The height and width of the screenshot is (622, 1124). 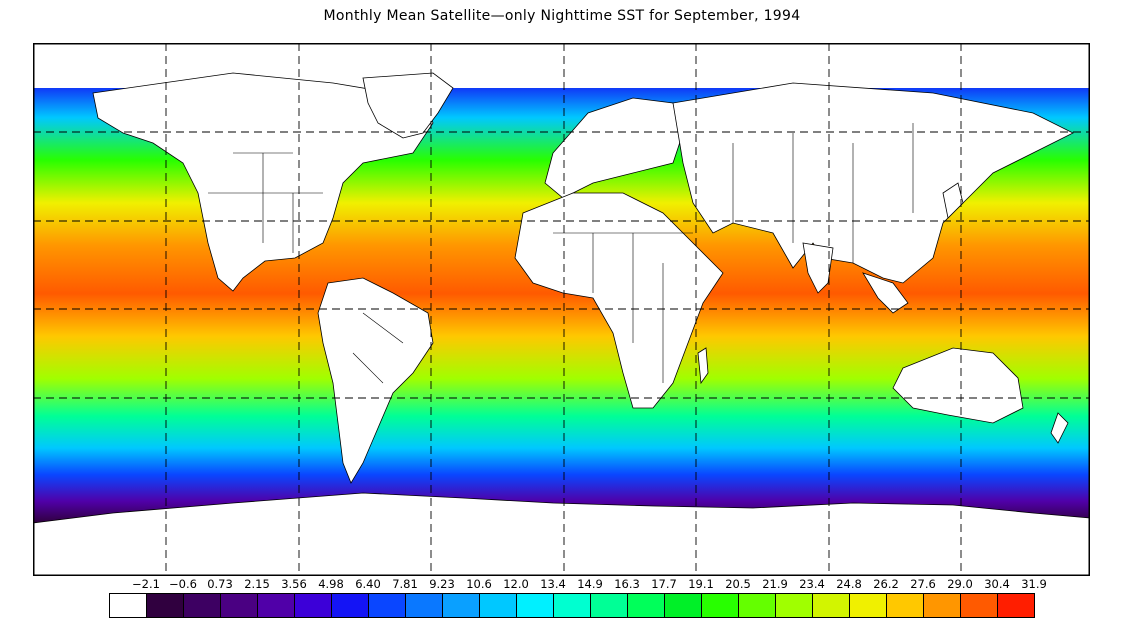 I want to click on colorbar-tick-label: 4.98, so click(x=331, y=584).